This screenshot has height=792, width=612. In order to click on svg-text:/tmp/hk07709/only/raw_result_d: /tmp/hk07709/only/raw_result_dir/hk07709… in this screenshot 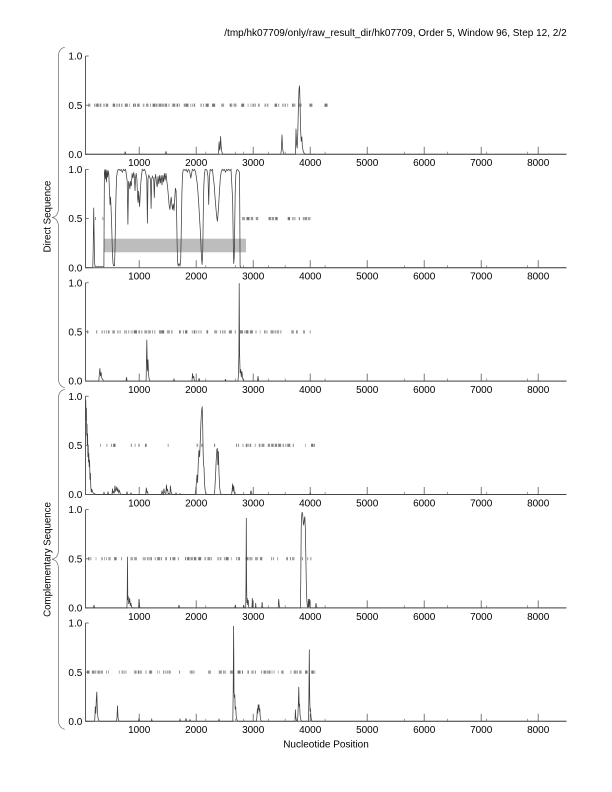, I will do `click(395, 33)`.